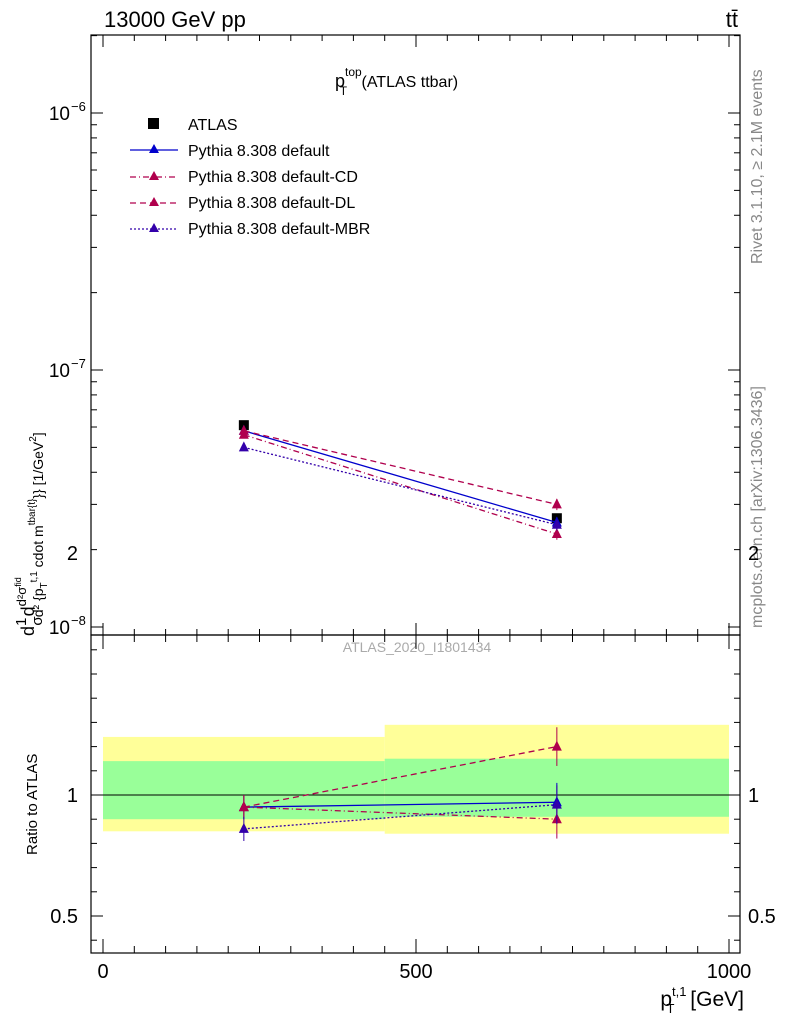 This screenshot has height=1024, width=786. Describe the element at coordinates (72, 554) in the screenshot. I see `ratio-ytick-label-left: 2` at that location.